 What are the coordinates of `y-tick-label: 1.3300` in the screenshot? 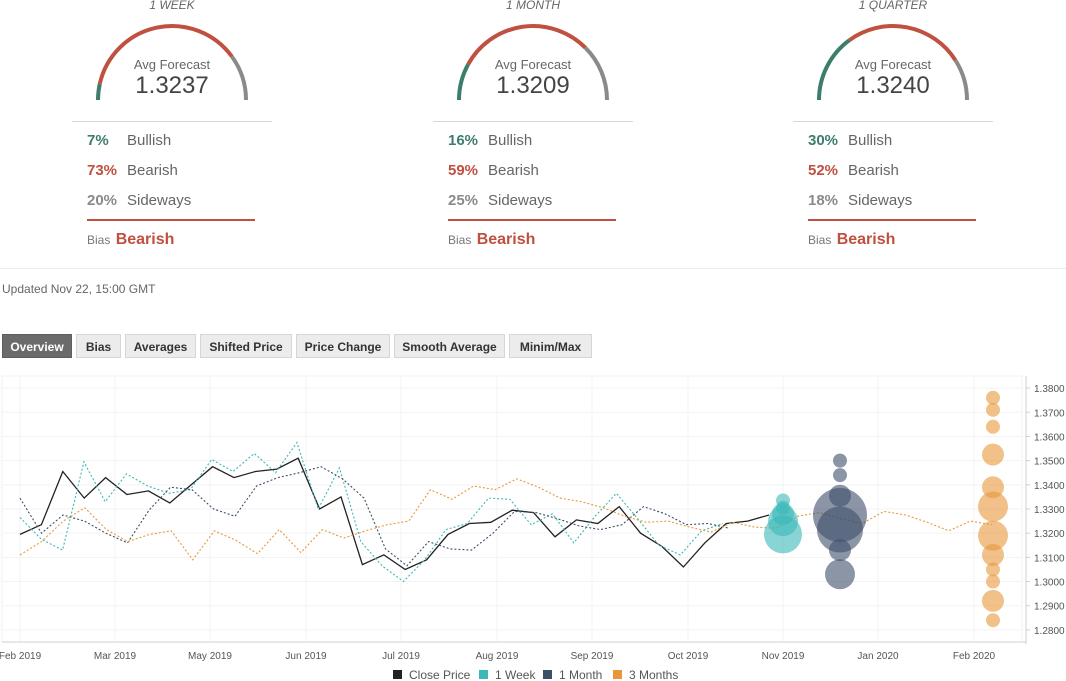 It's located at (1049, 510).